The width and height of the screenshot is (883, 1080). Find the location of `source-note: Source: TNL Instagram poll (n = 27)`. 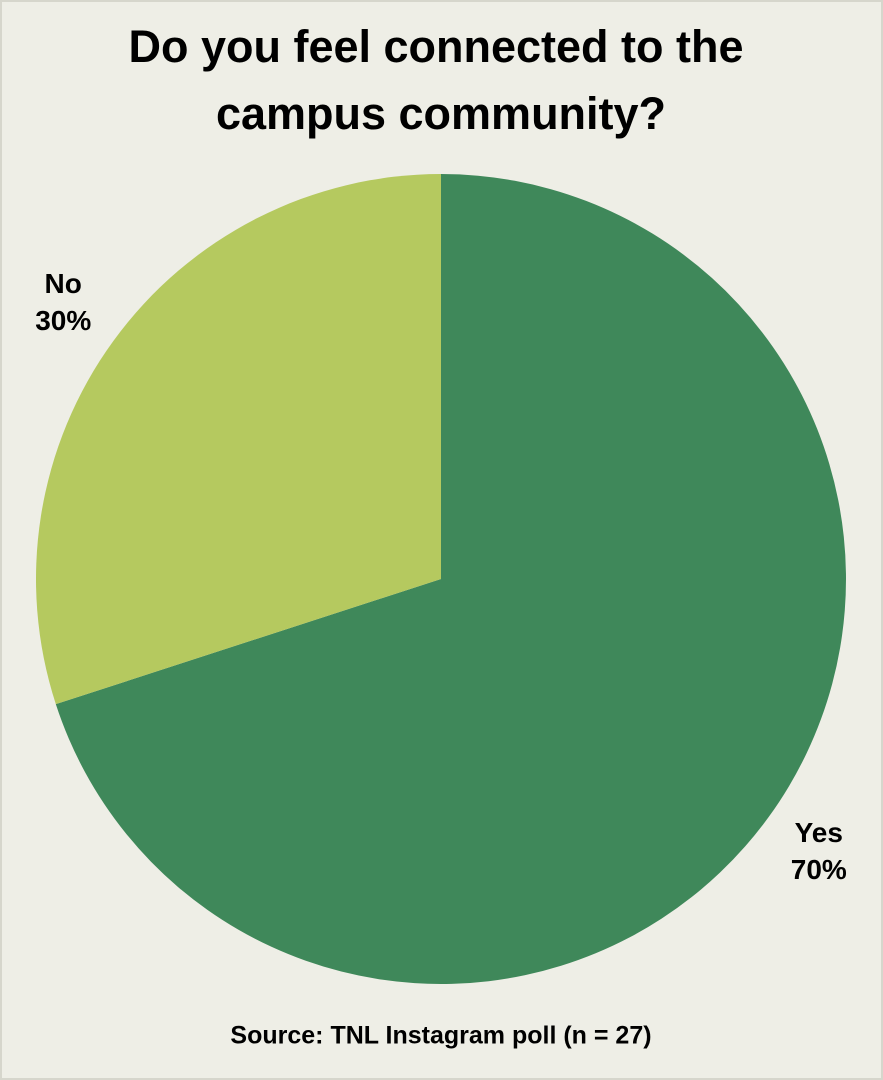

source-note: Source: TNL Instagram poll (n = 27) is located at coordinates (440, 1036).